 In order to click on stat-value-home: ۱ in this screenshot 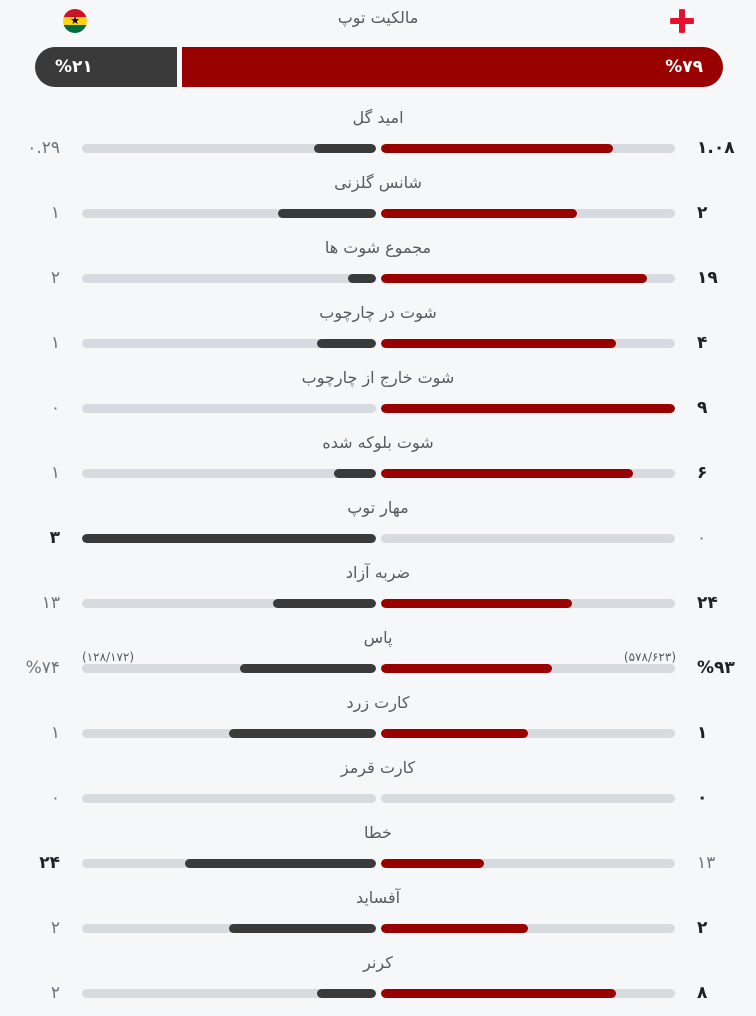, I will do `click(702, 733)`.